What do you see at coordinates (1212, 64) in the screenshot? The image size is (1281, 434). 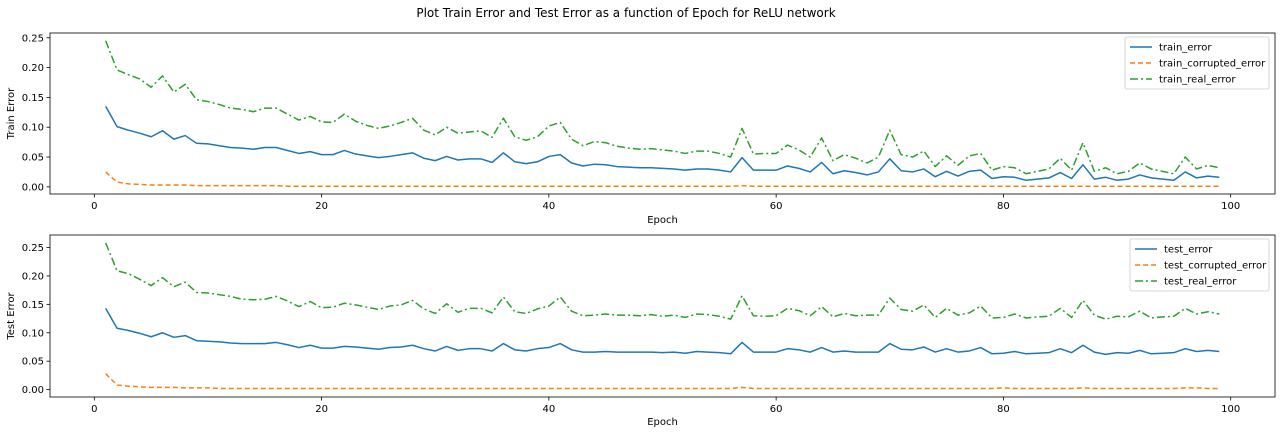 I see `legend-label: train_corrupted_error` at bounding box center [1212, 64].